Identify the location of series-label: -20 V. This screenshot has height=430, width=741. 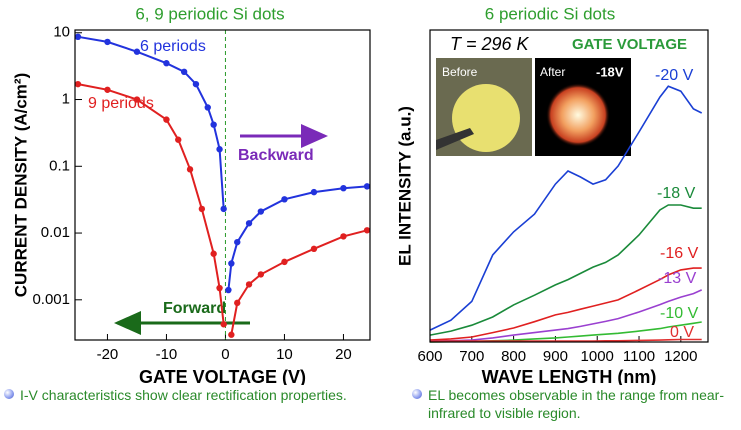
(674, 75).